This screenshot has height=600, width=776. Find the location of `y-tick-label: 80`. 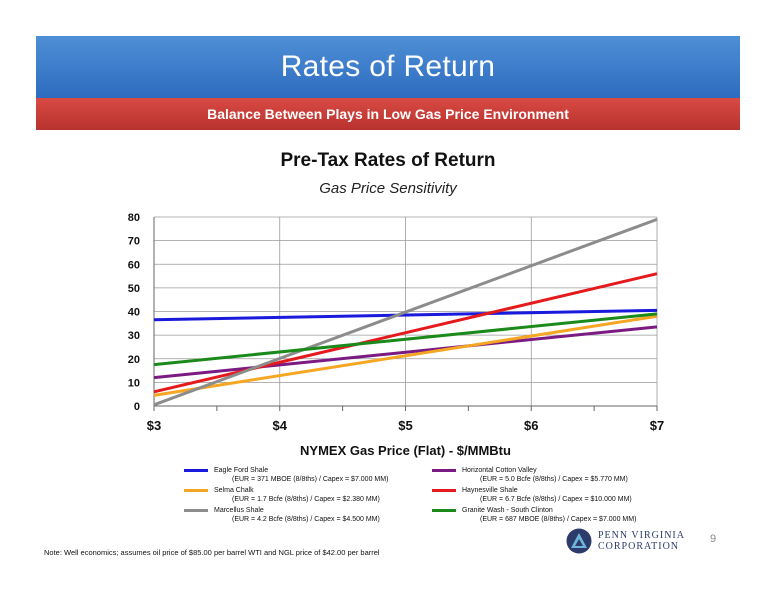

y-tick-label: 80 is located at coordinates (134, 218).